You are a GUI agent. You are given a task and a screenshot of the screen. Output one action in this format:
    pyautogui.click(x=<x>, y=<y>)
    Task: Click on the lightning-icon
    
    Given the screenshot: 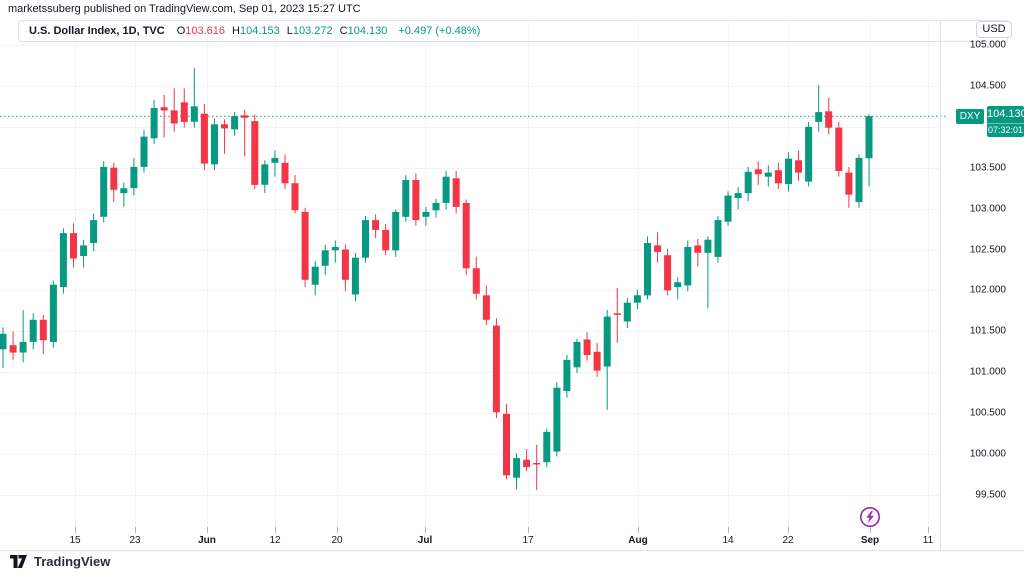 What is the action you would take?
    pyautogui.click(x=870, y=517)
    